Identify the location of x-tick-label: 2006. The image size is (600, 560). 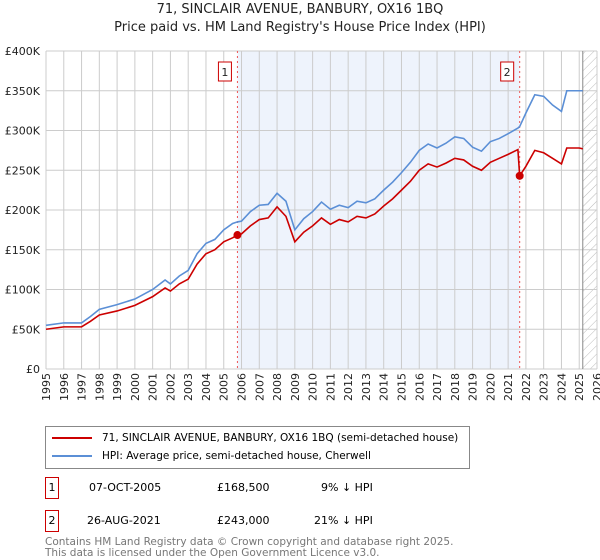
(242, 387).